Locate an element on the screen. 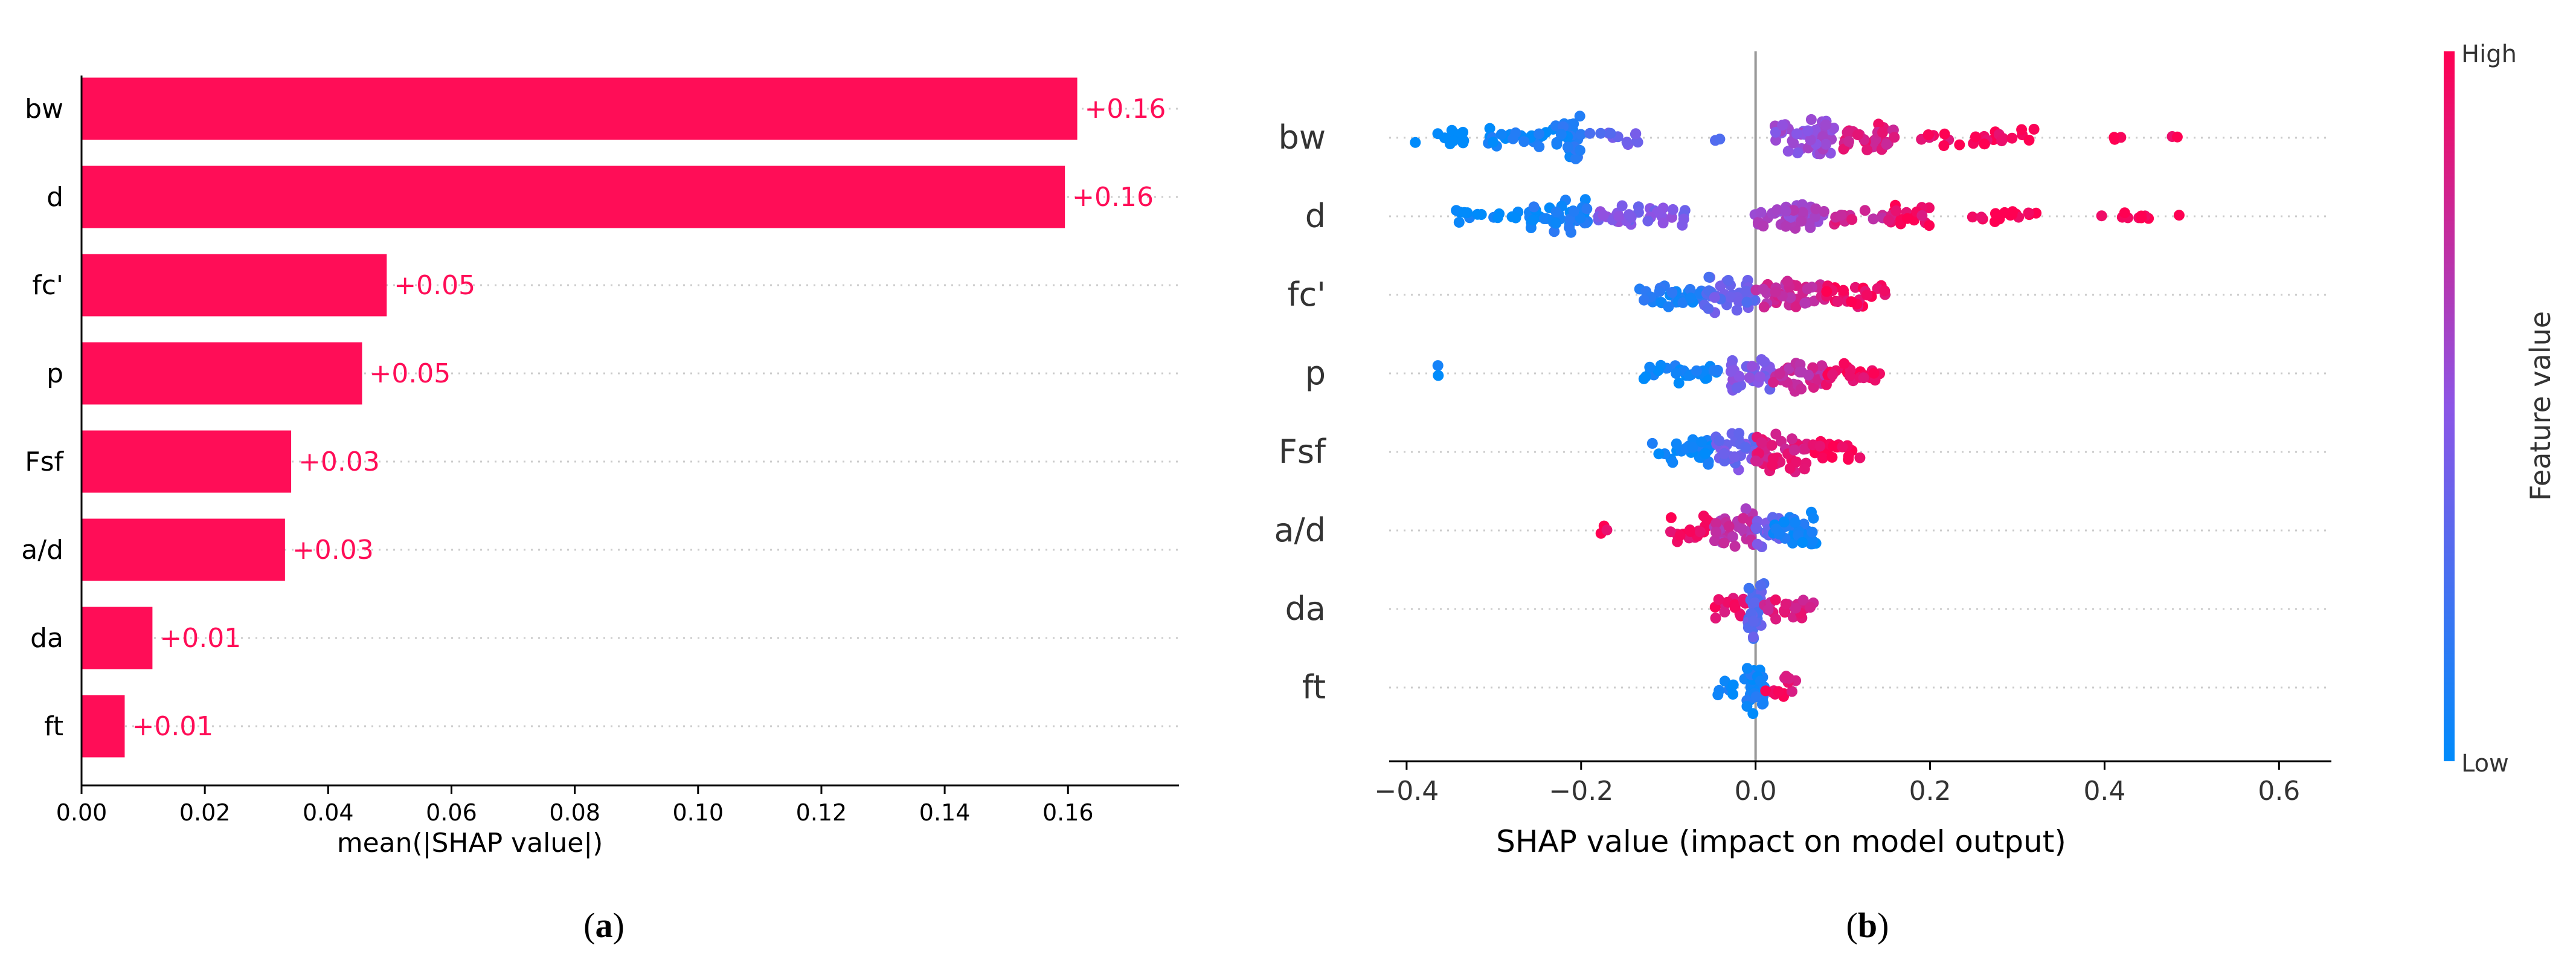 The image size is (2576, 957). b-feature-labels: bw d fc' p Fsf a/d da ft is located at coordinates (1300, 412).